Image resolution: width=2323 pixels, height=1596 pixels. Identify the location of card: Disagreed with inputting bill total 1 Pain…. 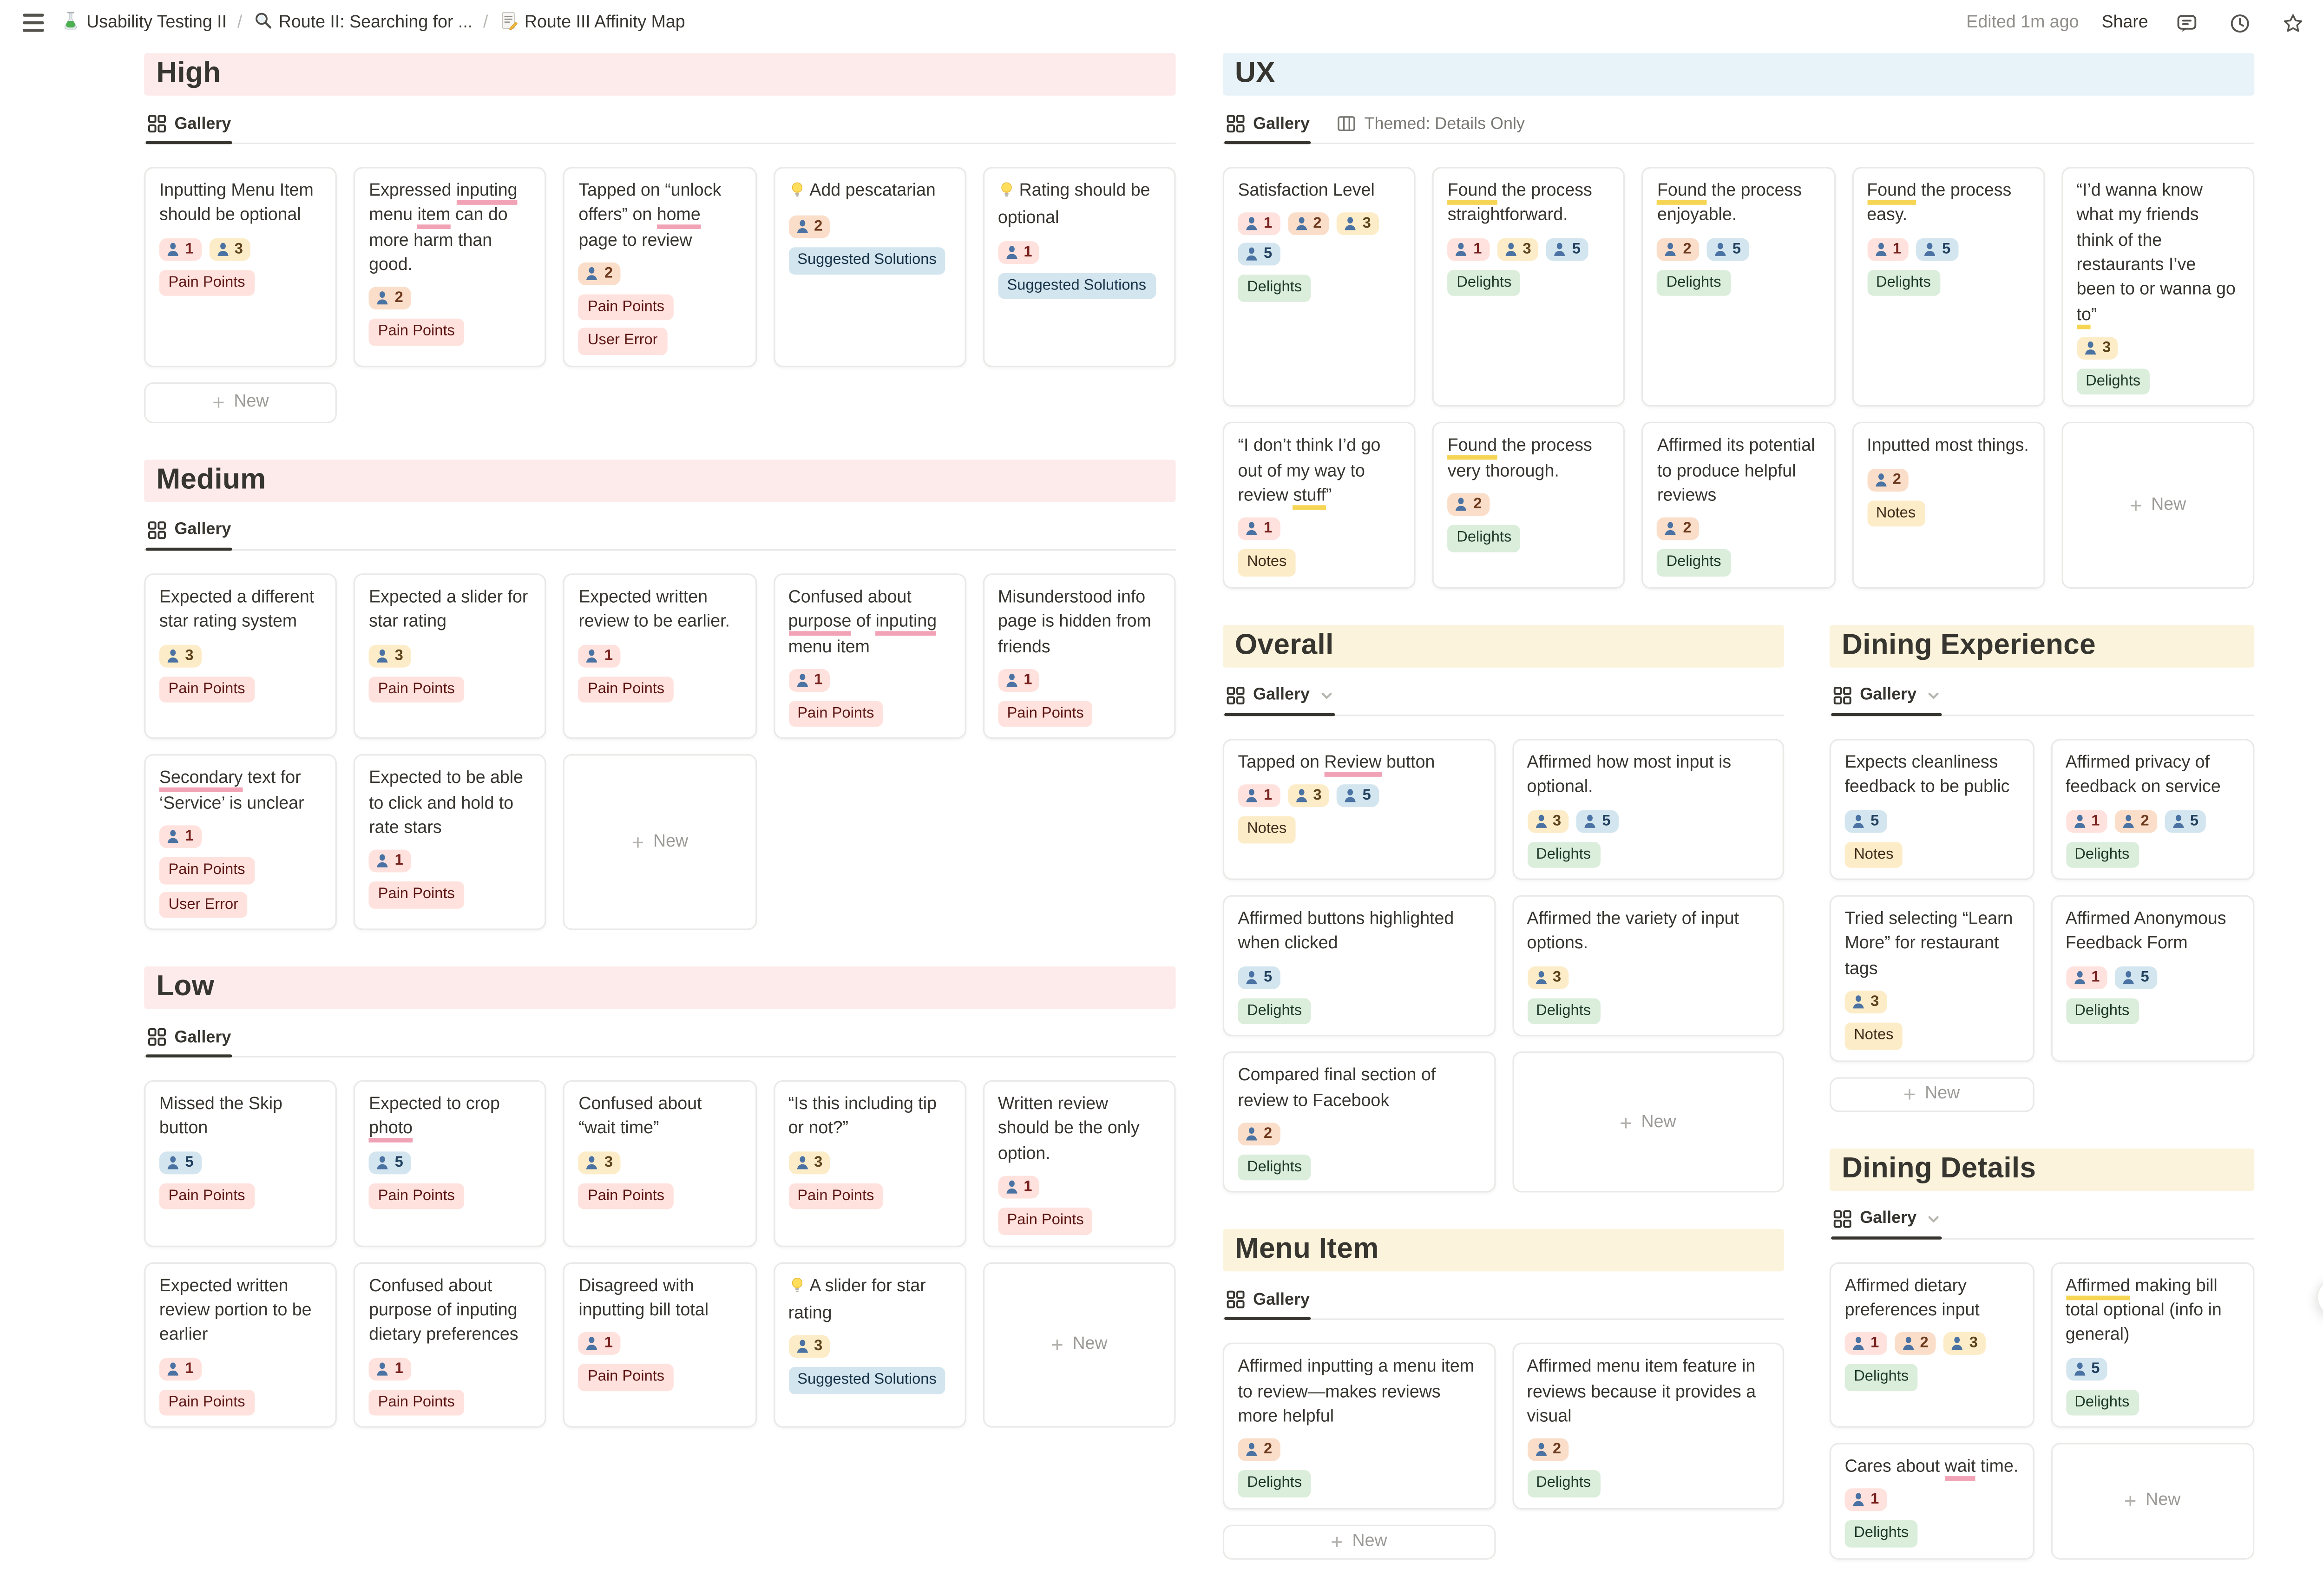
(660, 1344).